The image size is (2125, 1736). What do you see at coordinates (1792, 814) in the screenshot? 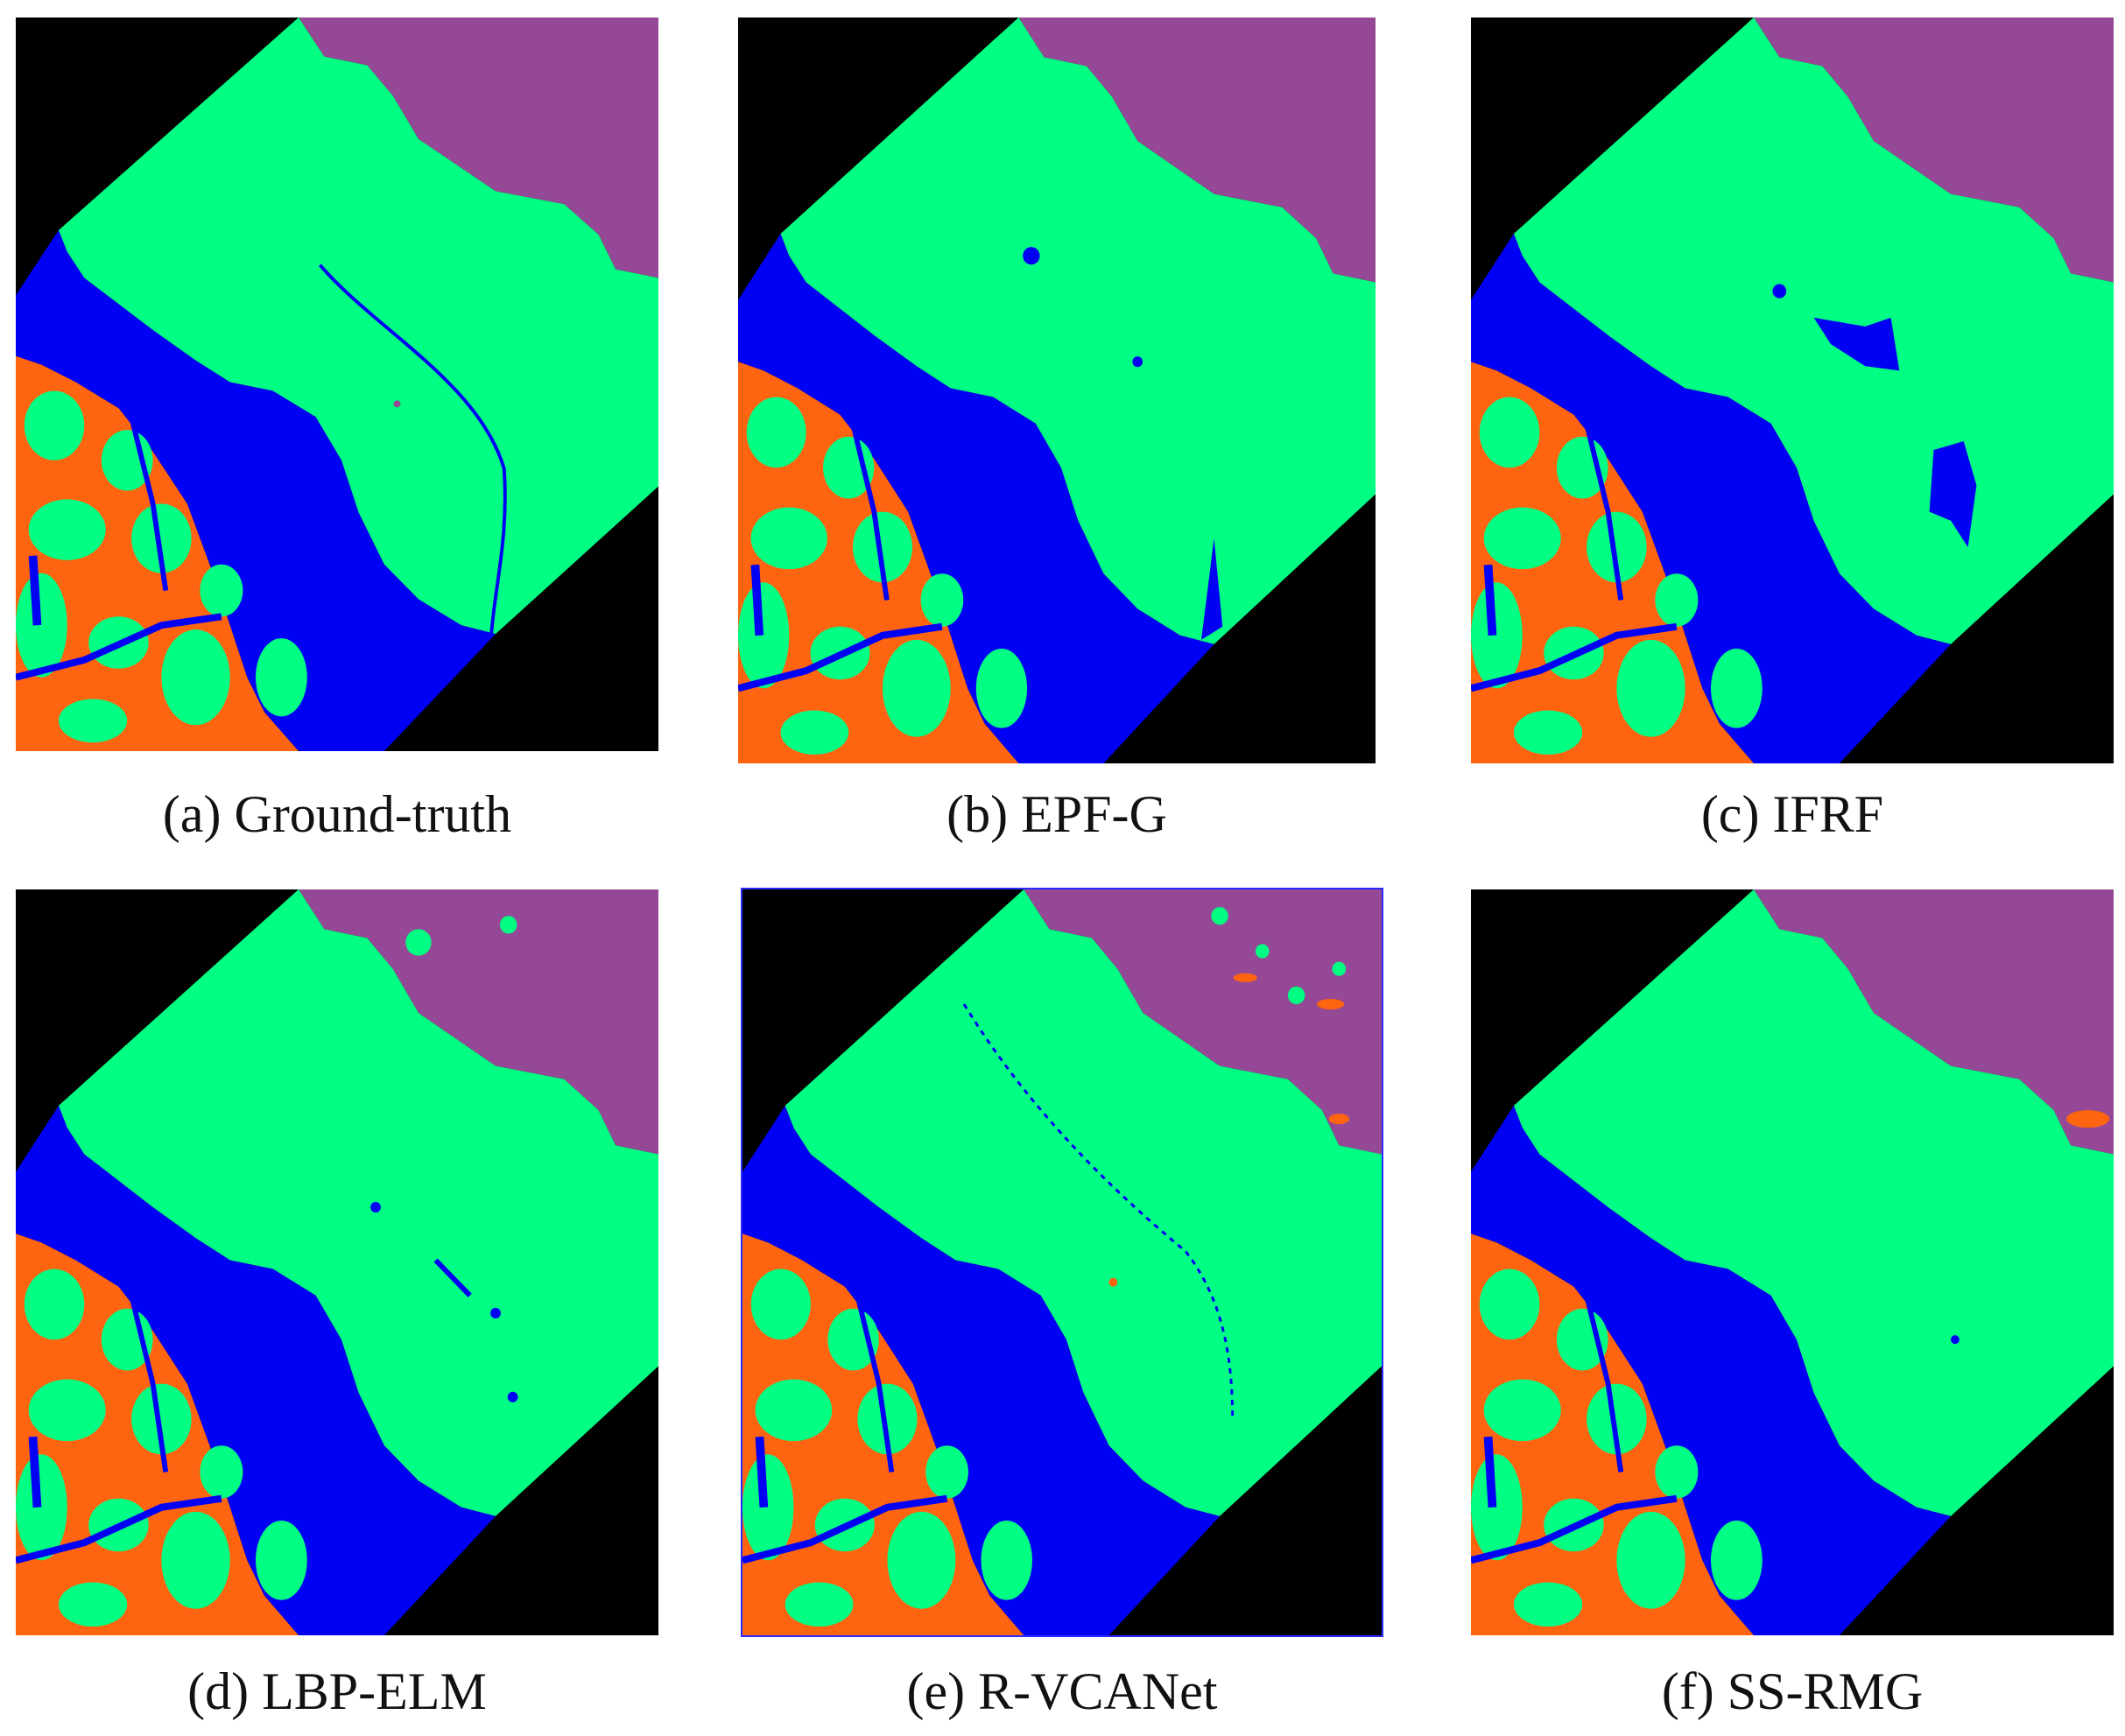
I see `caption-c: (c) IFRF` at bounding box center [1792, 814].